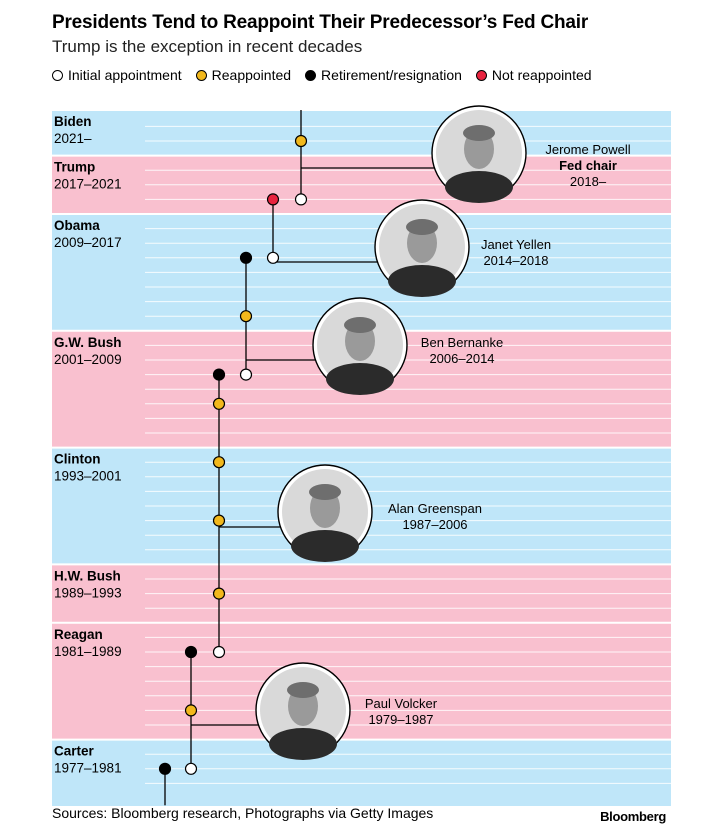 This screenshot has height=832, width=706. What do you see at coordinates (207, 46) in the screenshot?
I see `page-subtitle: Trump is the exception in recent decades` at bounding box center [207, 46].